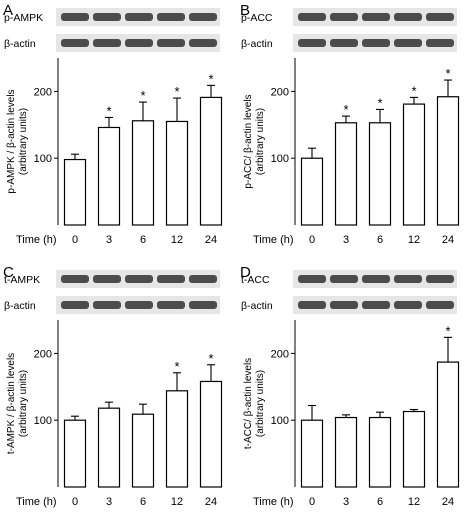 The width and height of the screenshot is (474, 524). I want to click on panel-letter: C, so click(8, 272).